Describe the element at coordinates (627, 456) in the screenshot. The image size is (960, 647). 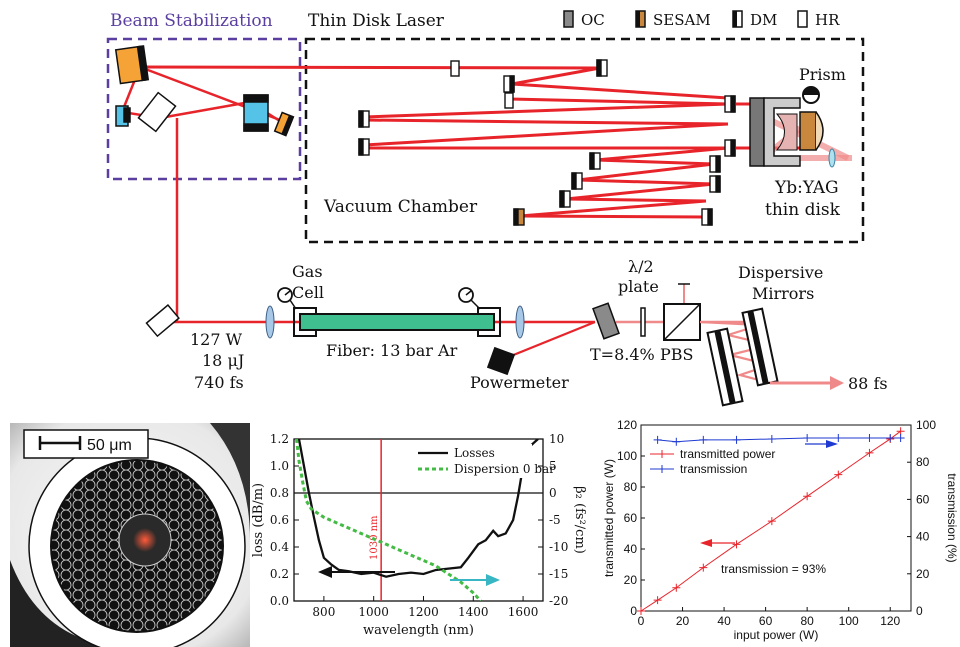
I see `y-left-tick-label: 100` at that location.